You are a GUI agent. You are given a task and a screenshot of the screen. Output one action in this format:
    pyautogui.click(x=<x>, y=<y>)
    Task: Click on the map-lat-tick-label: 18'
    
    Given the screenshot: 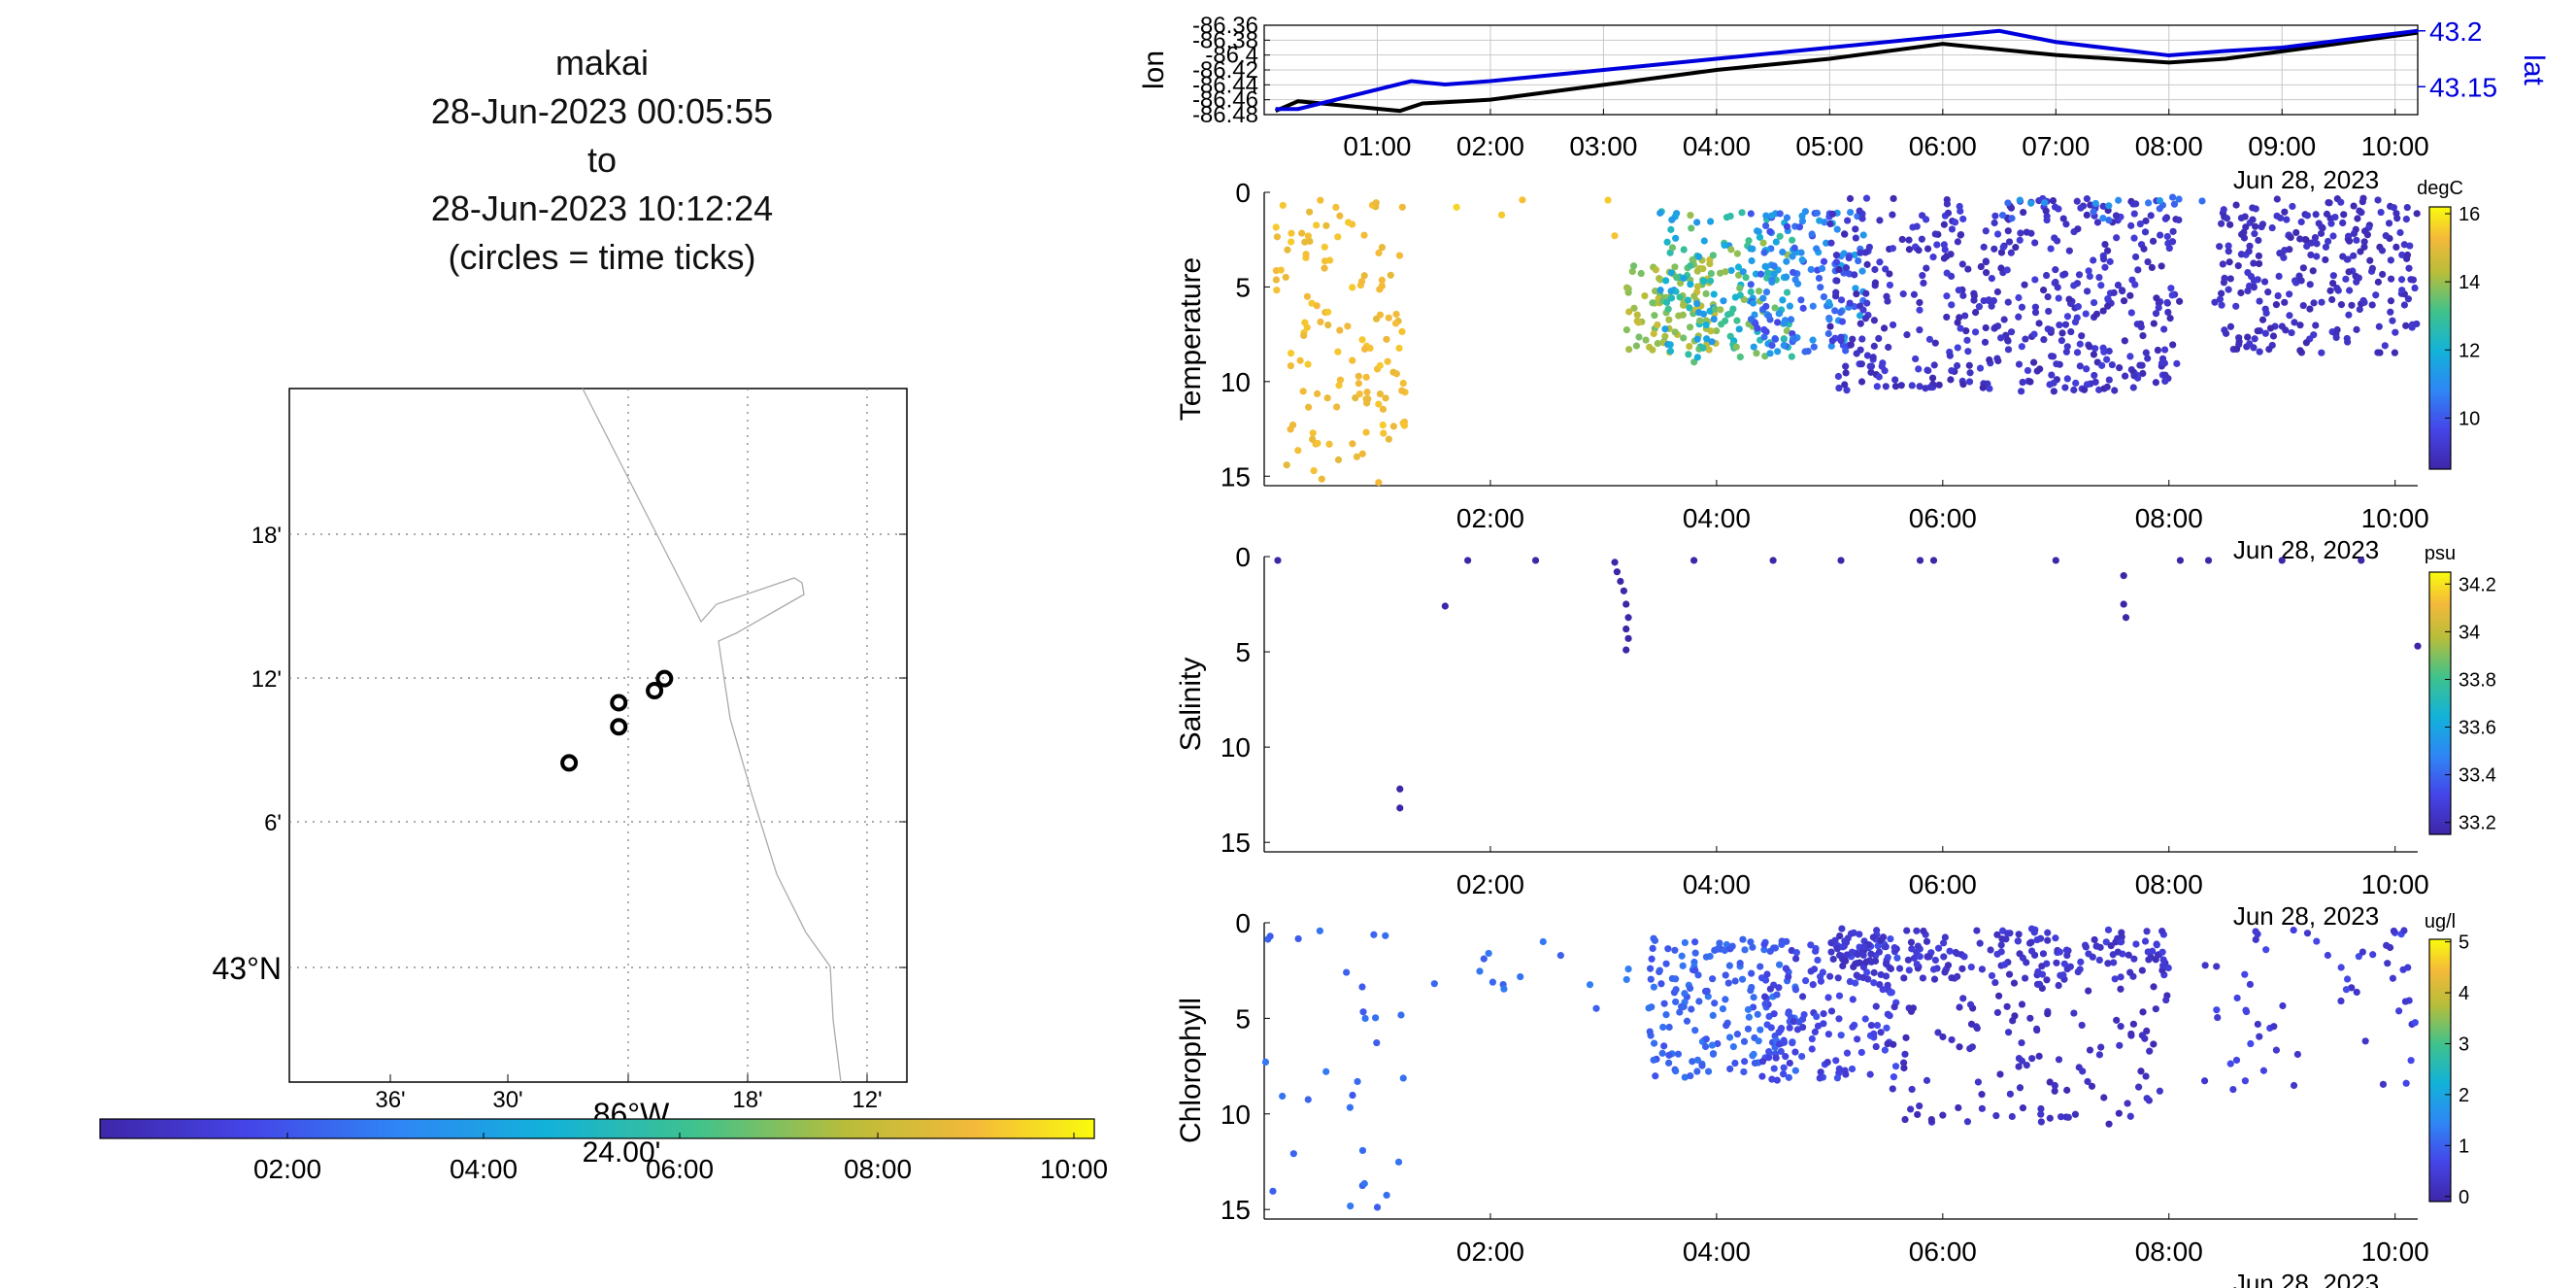 What is the action you would take?
    pyautogui.click(x=267, y=536)
    